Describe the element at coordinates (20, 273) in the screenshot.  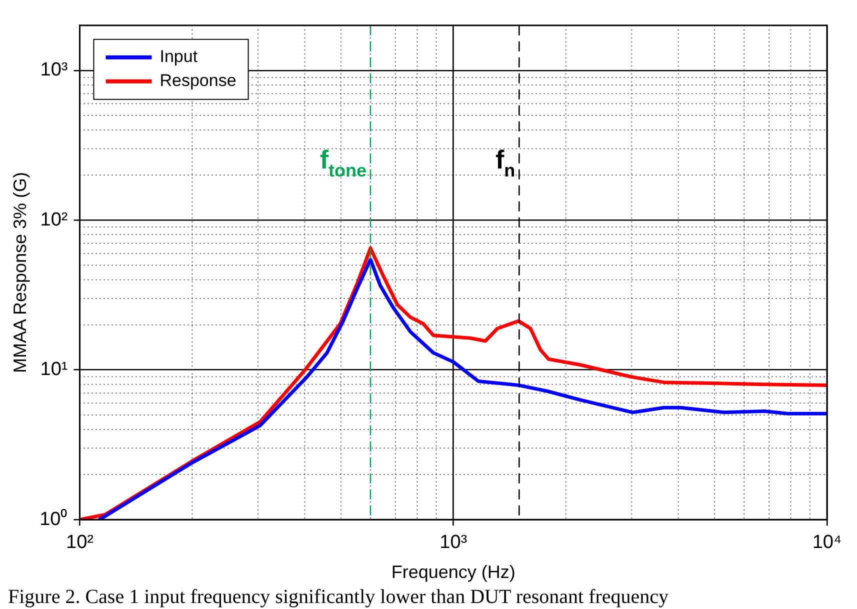
I see `y-axis-title: MMAA Response 3% (G)` at that location.